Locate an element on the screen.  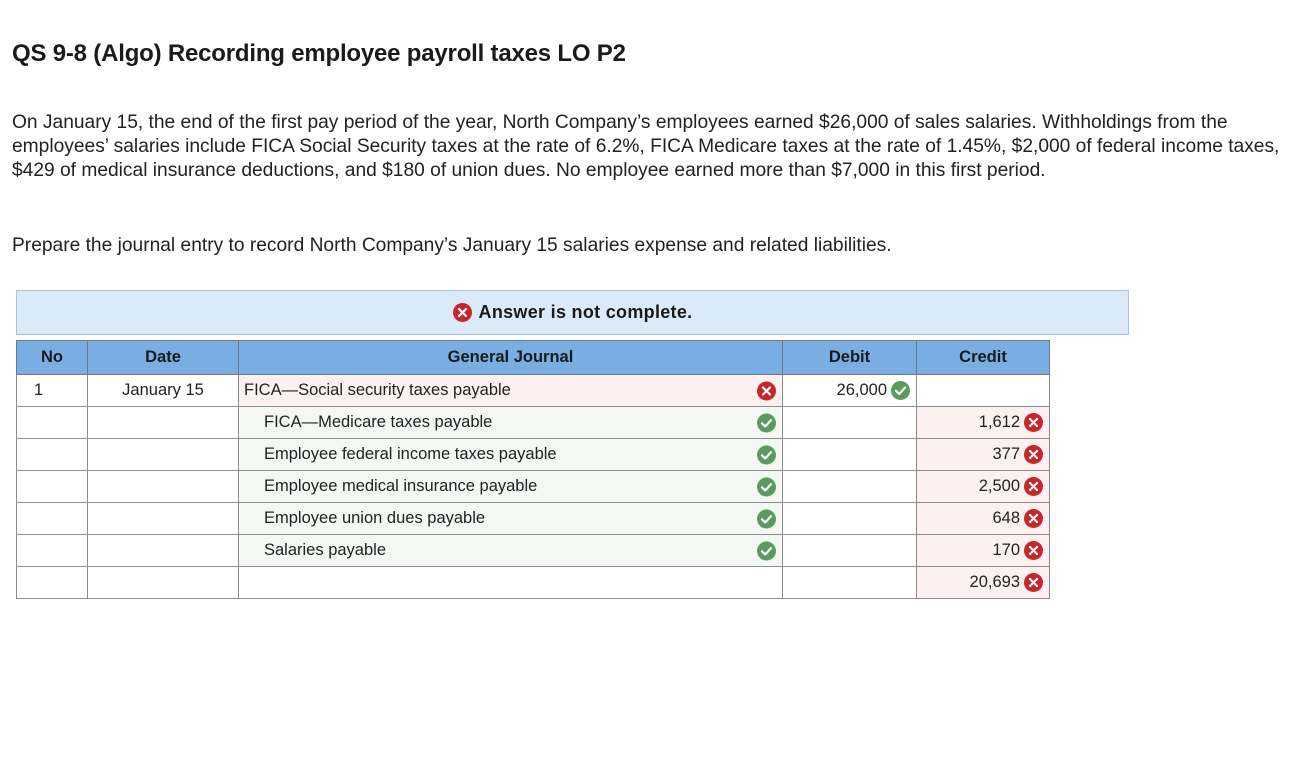
account-name: Employee union dues payable is located at coordinates (375, 518).